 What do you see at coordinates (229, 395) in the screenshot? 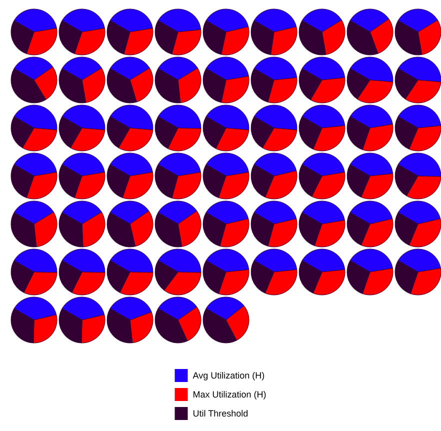
I see `legend-label: Max Utilization (H)` at bounding box center [229, 395].